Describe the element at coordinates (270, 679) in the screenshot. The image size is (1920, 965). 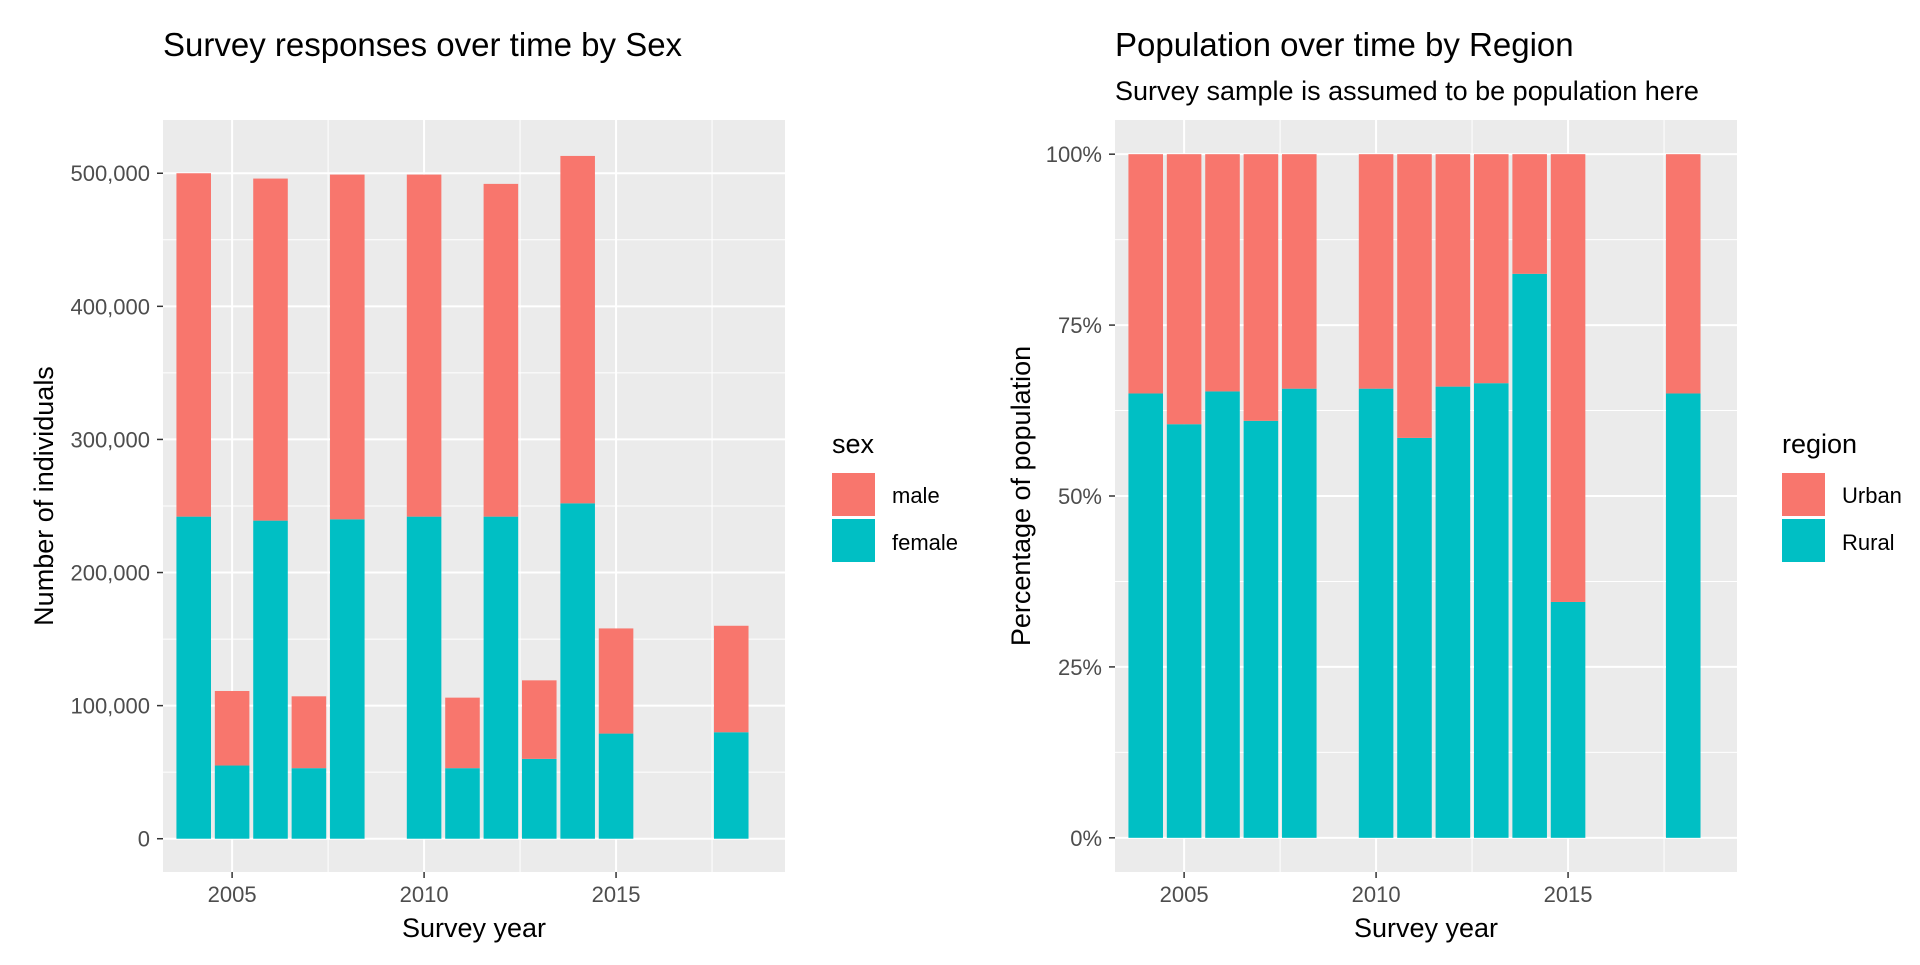
I see `bar-female-2006` at that location.